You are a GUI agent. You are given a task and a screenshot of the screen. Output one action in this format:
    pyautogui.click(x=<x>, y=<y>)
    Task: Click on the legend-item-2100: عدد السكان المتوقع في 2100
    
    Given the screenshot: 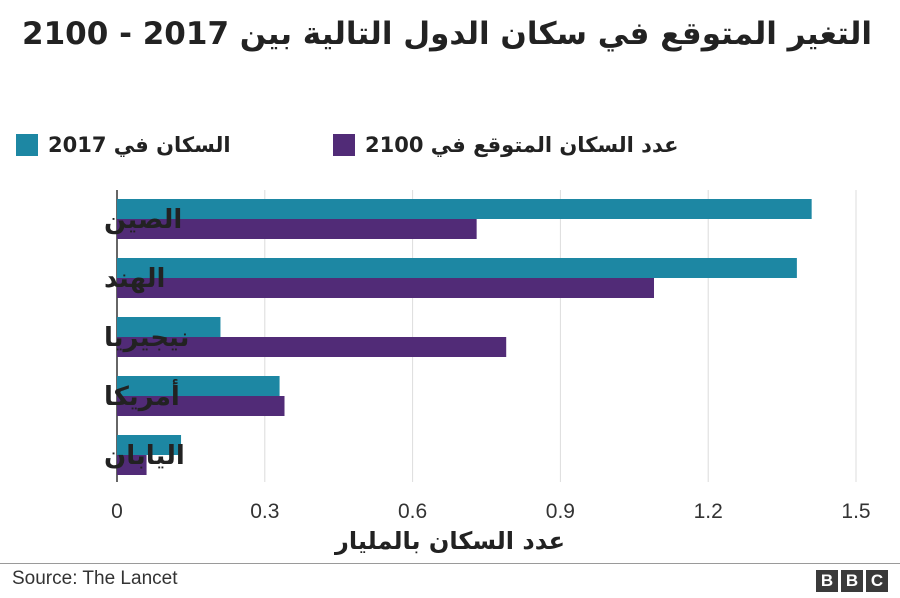 What is the action you would take?
    pyautogui.click(x=505, y=145)
    